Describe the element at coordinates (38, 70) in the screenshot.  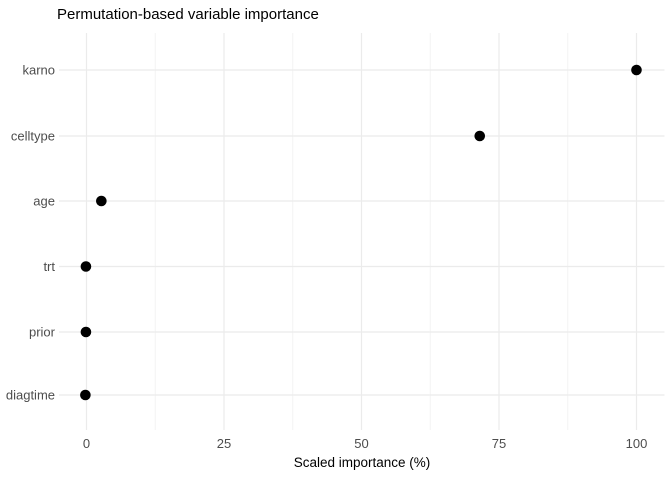
I see `y-axis-label: karno` at that location.